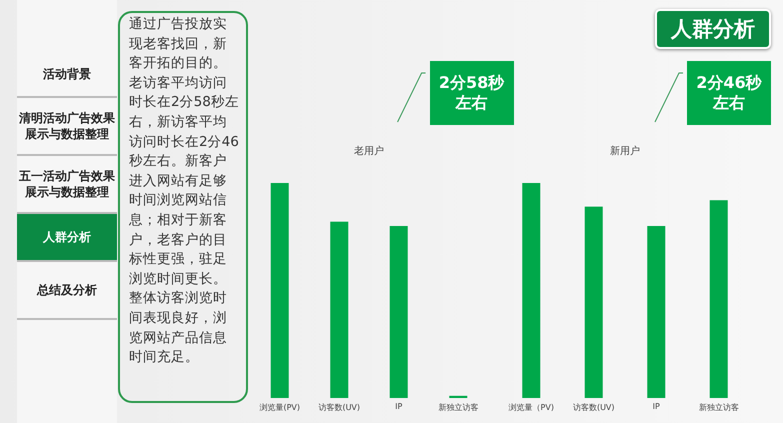 The width and height of the screenshot is (783, 423). I want to click on x-tick-label: 浏览量（PV), so click(531, 407).